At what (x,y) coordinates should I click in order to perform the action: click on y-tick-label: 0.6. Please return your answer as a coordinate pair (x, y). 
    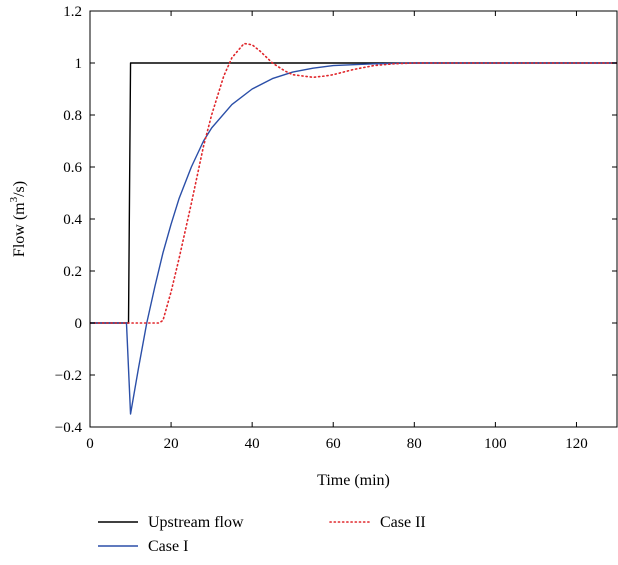
    Looking at the image, I should click on (72, 168).